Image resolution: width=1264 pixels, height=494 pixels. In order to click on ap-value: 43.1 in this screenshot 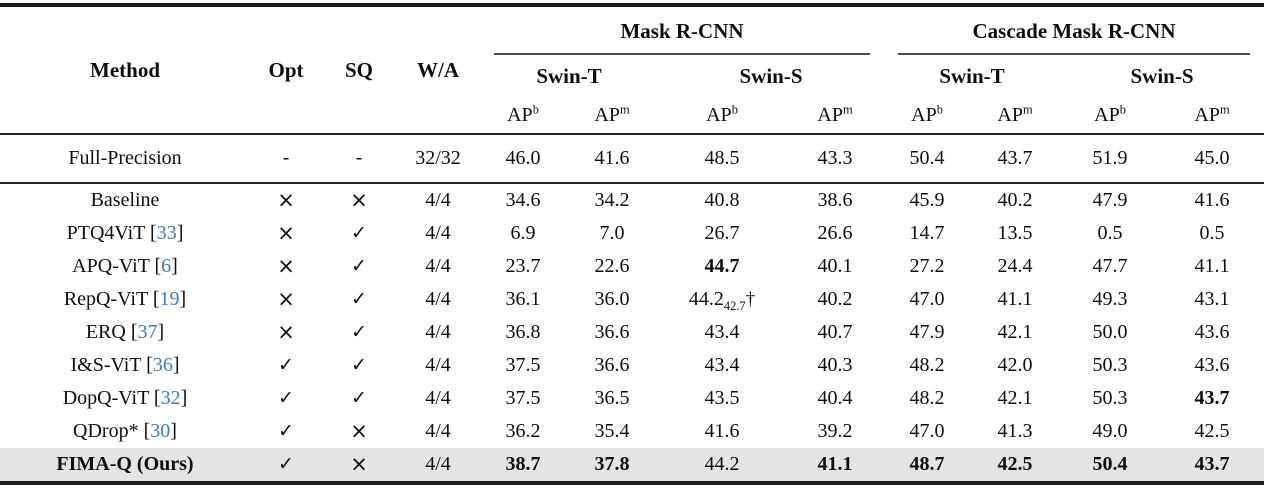, I will do `click(1212, 299)`.